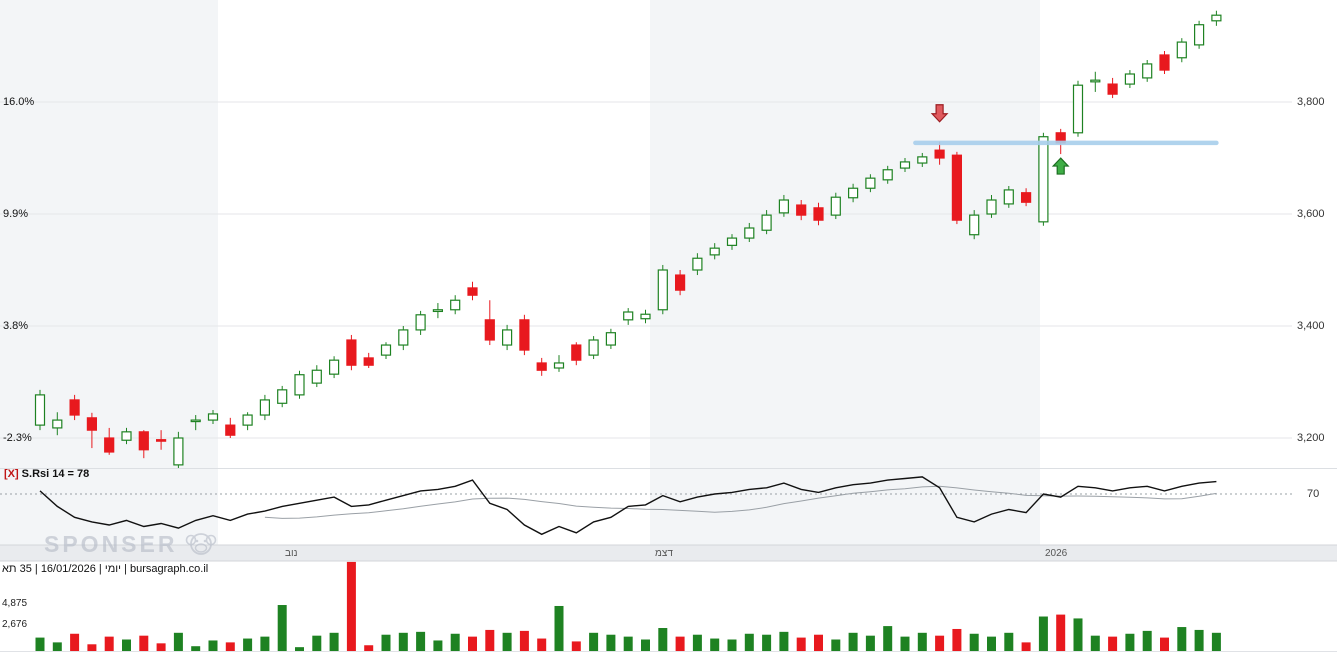 Image resolution: width=1337 pixels, height=656 pixels. I want to click on arrow-up-annotation, so click(1060, 166).